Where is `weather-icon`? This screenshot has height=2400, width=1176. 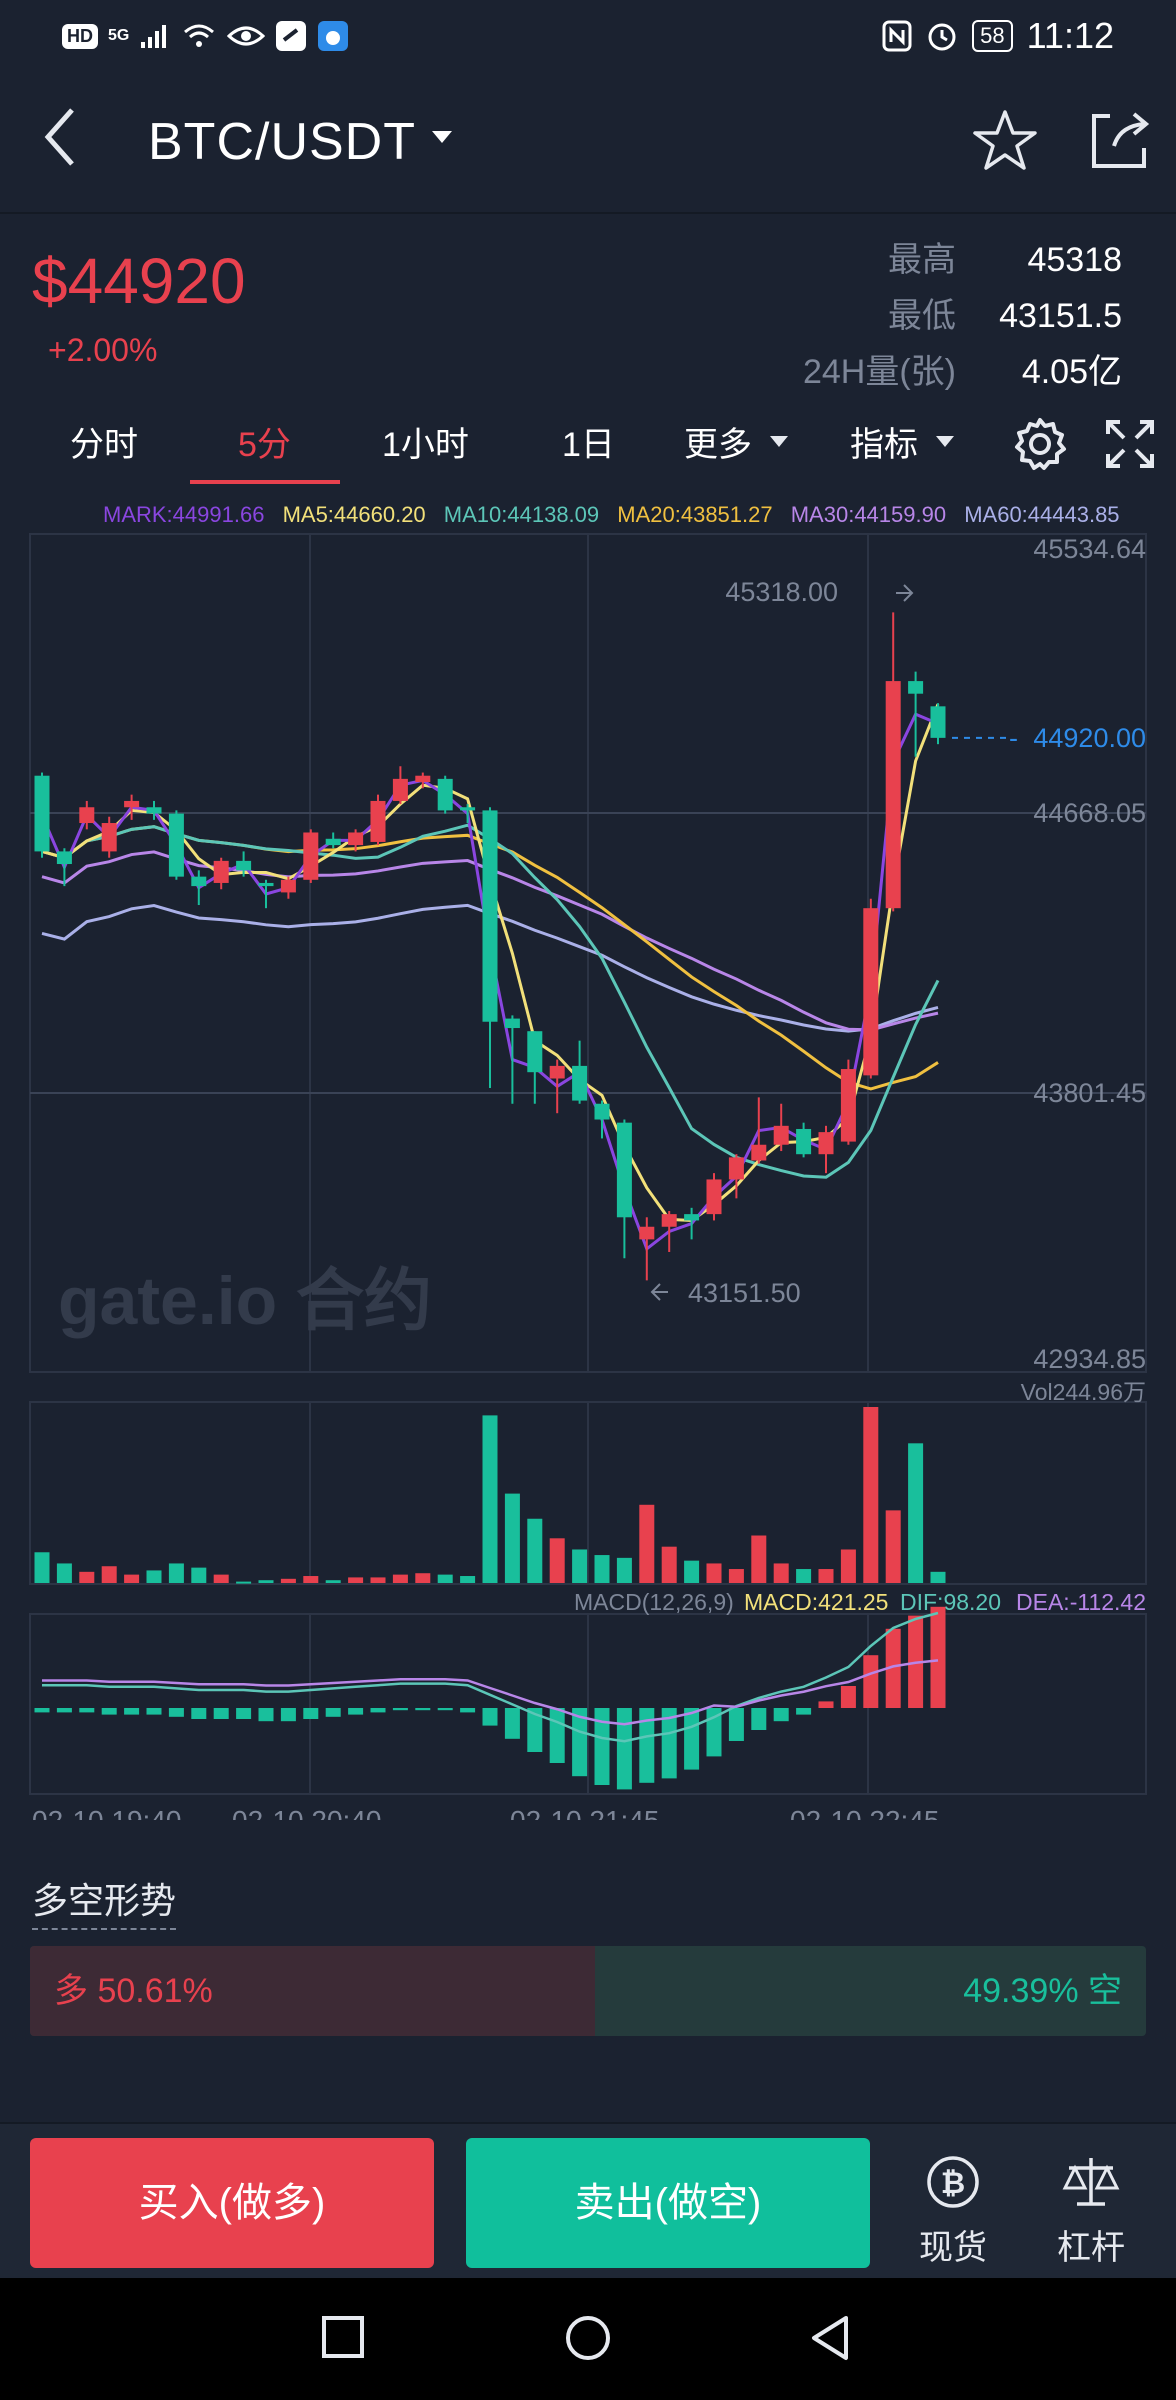
weather-icon is located at coordinates (333, 36).